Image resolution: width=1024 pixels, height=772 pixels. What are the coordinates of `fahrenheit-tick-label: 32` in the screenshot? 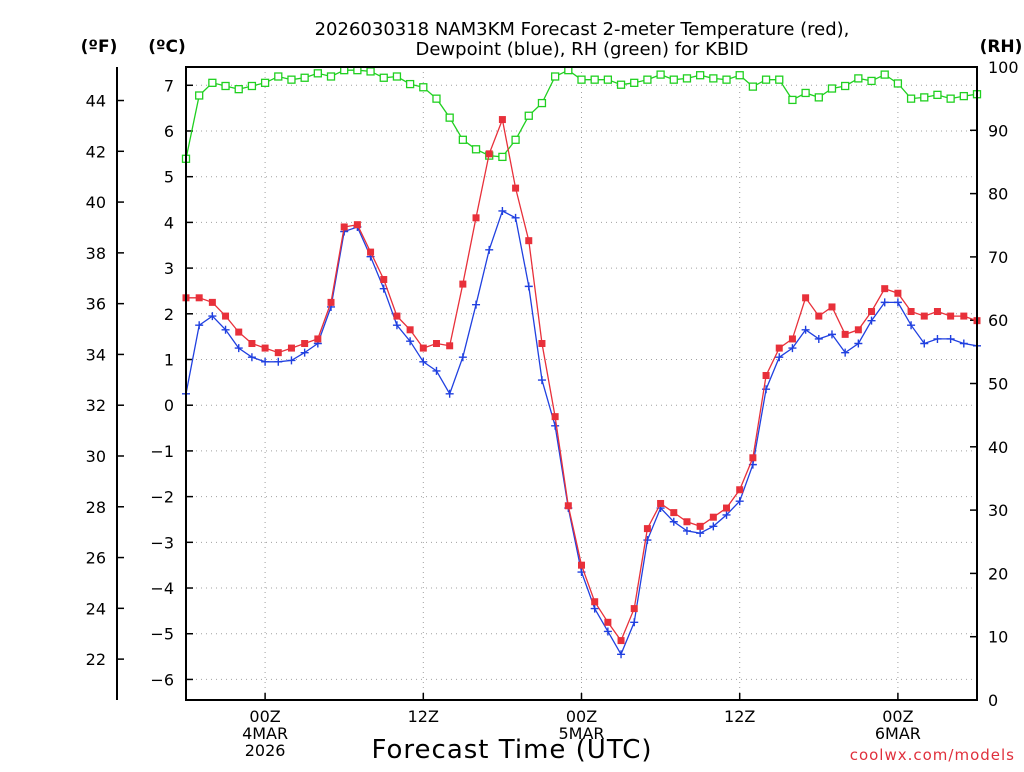 It's located at (96, 405).